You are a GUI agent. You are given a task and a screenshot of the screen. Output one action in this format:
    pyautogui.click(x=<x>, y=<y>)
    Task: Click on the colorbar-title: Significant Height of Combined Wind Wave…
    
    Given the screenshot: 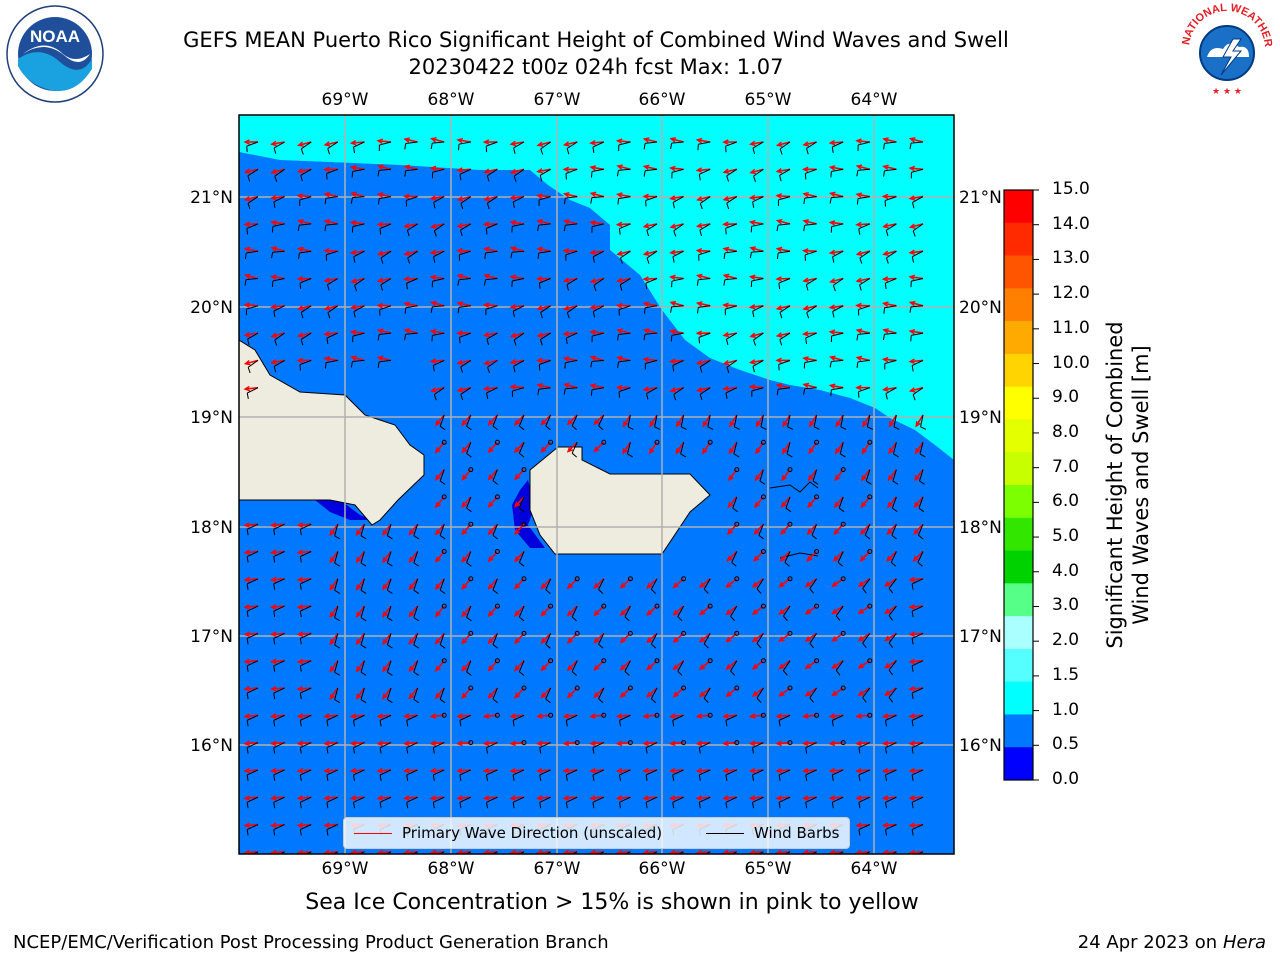 What is the action you would take?
    pyautogui.click(x=1128, y=485)
    